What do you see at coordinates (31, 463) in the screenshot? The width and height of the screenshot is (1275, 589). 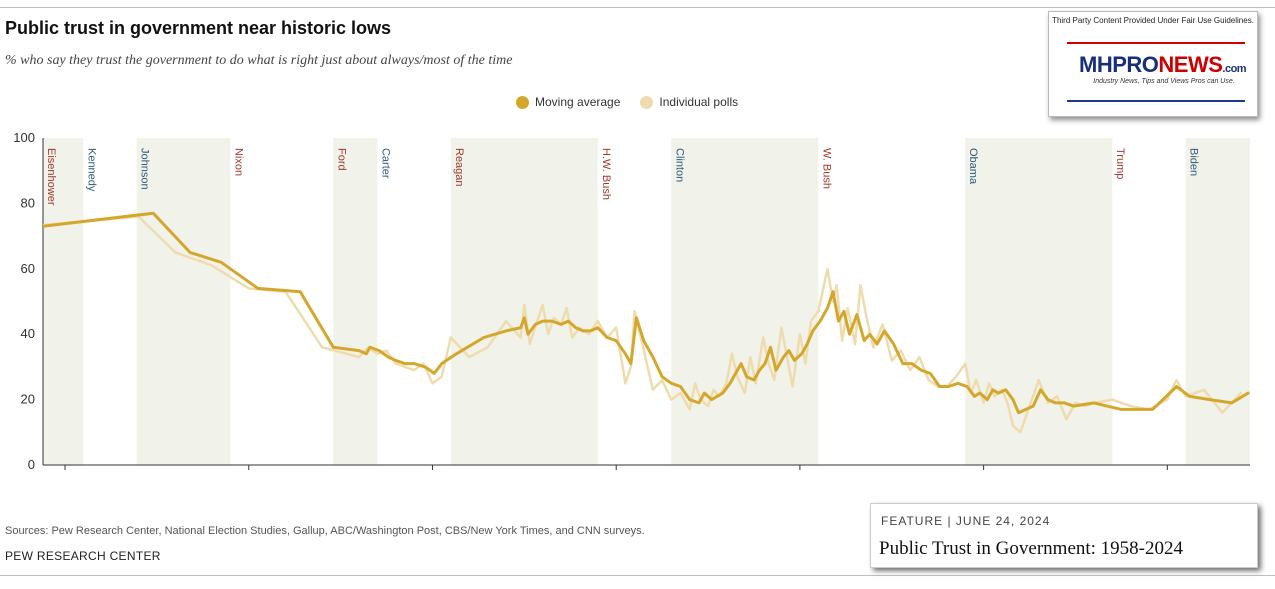 I see `y-tick-label: 0` at bounding box center [31, 463].